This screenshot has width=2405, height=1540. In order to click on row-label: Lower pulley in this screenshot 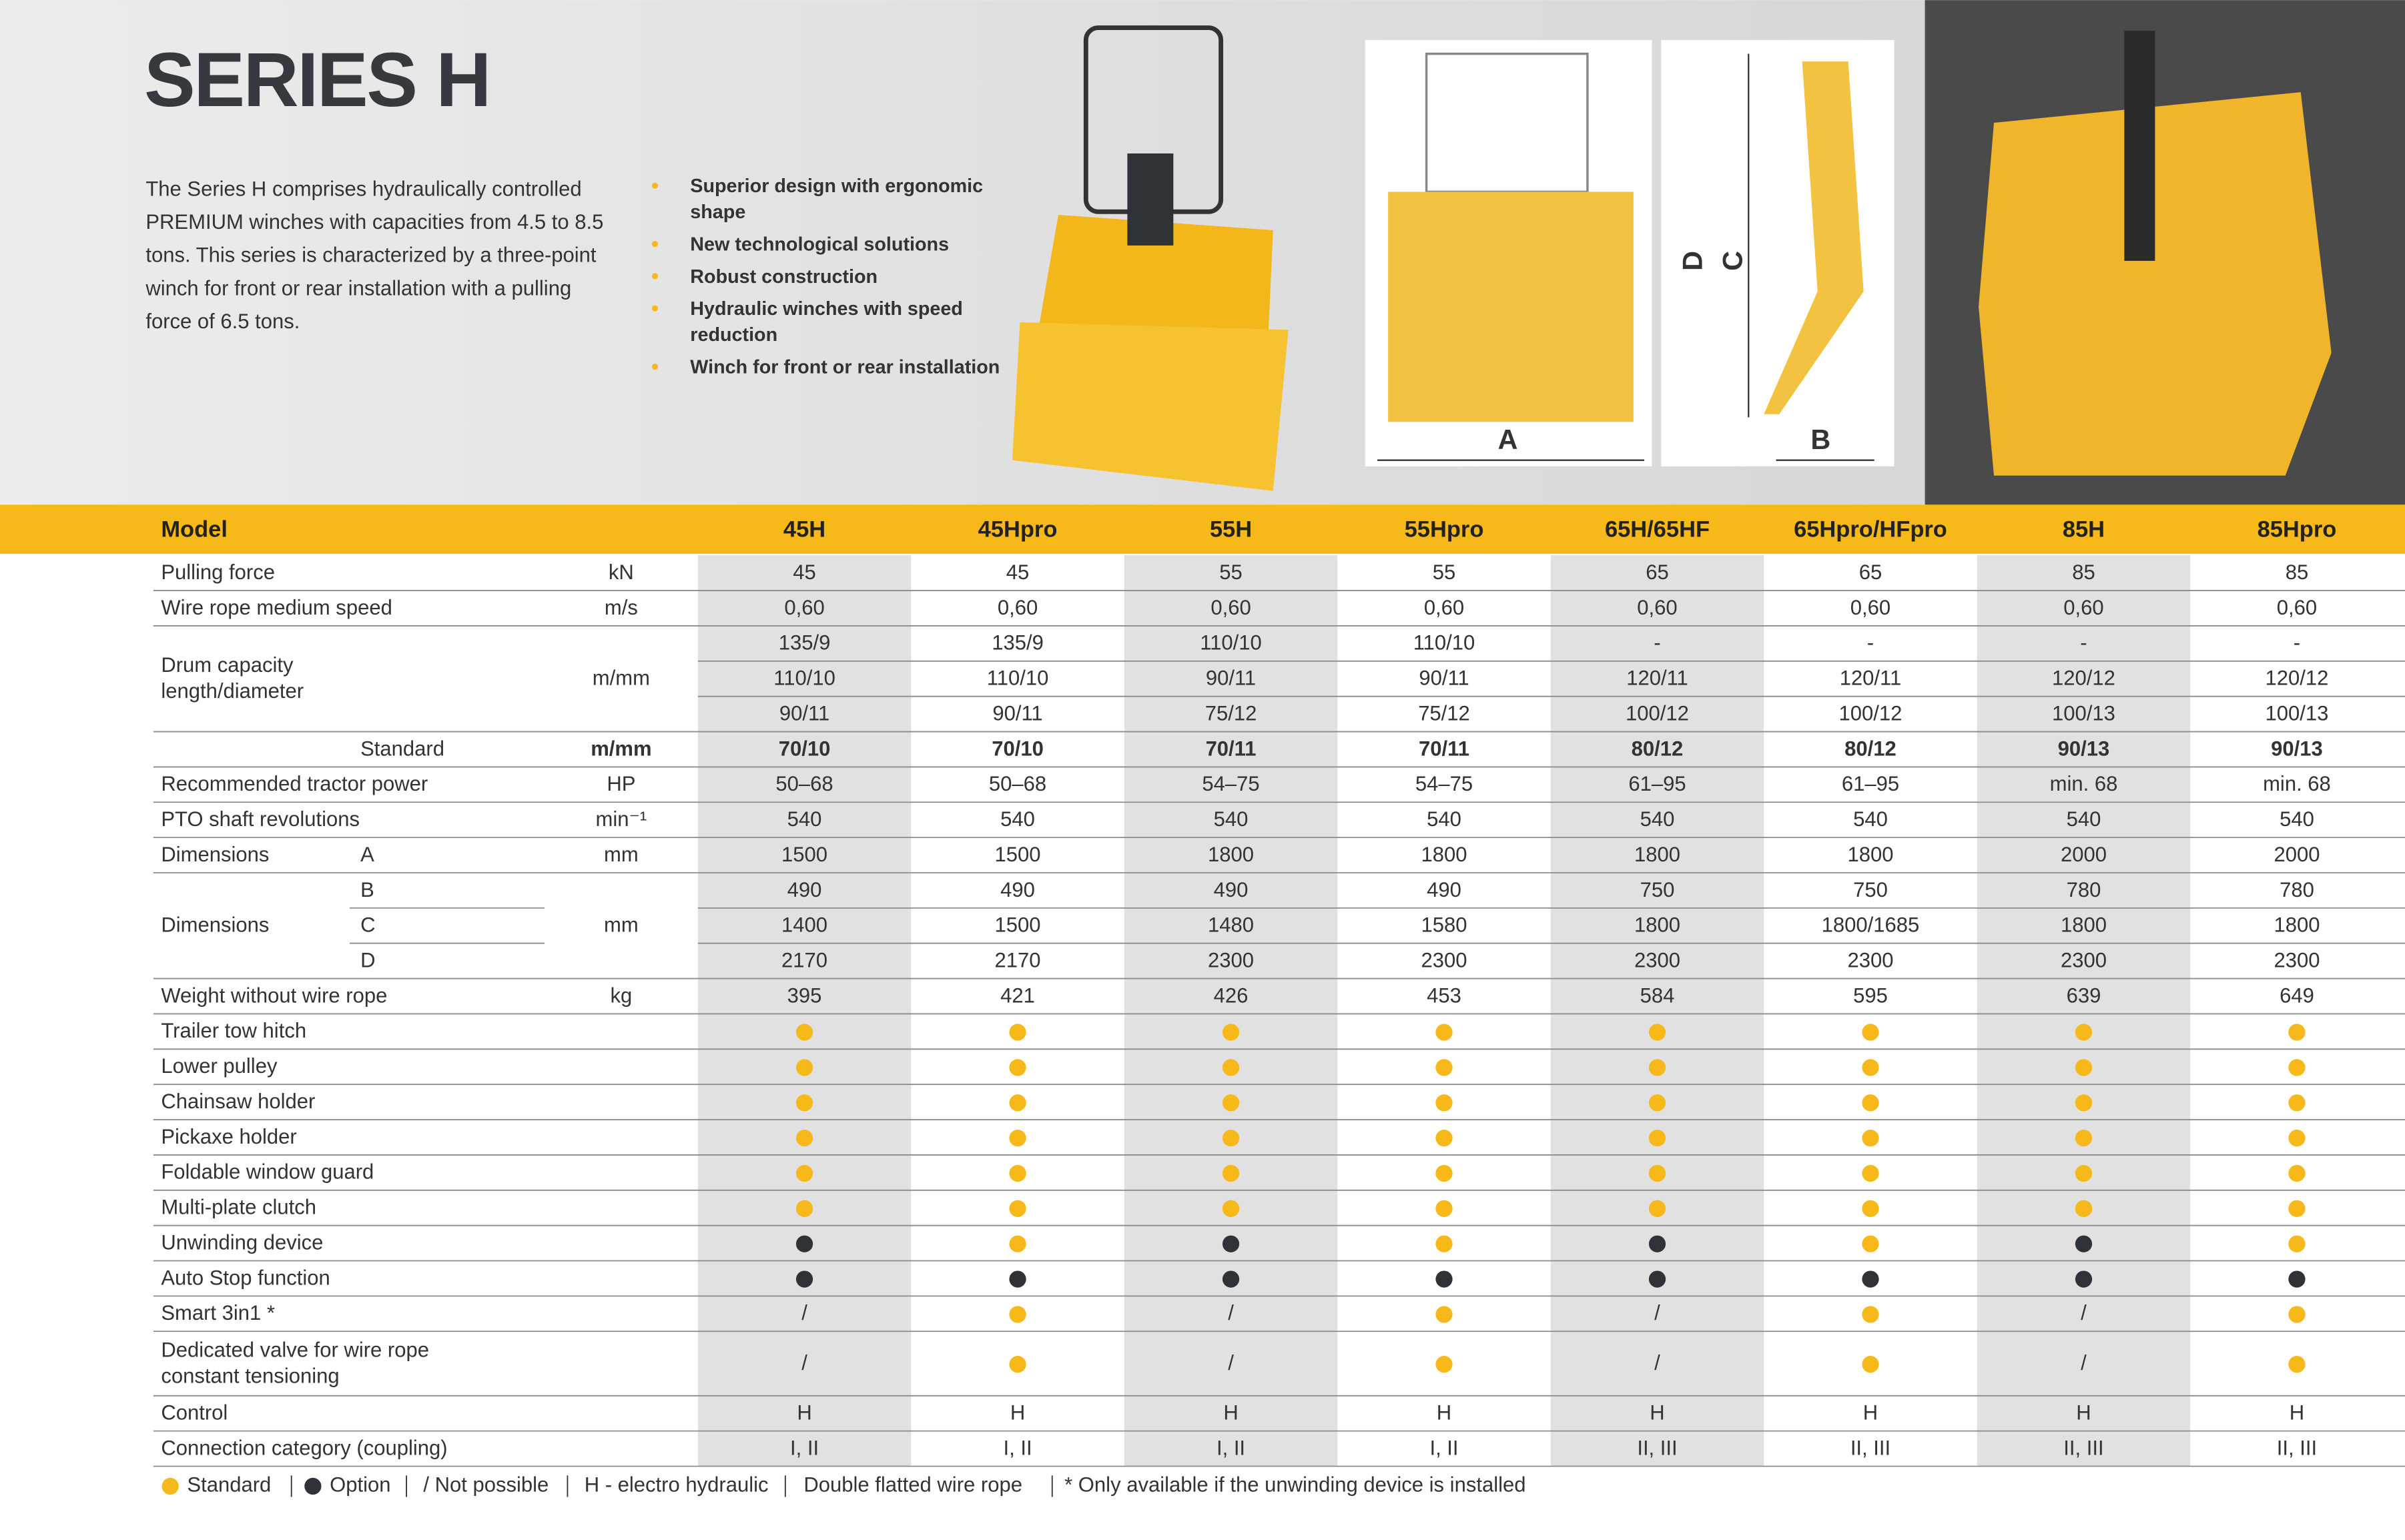, I will do `click(220, 1066)`.